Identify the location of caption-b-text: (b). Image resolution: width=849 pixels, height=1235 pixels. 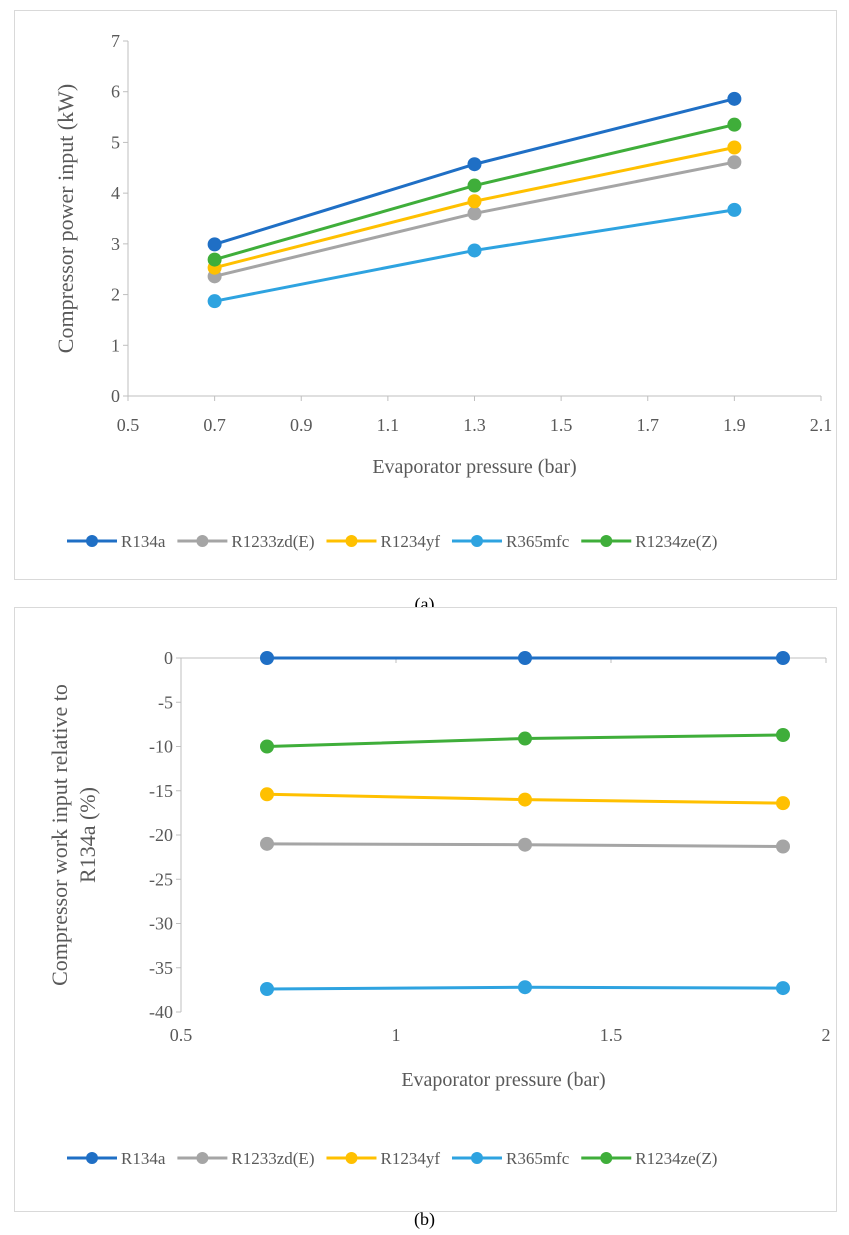
(424, 1219).